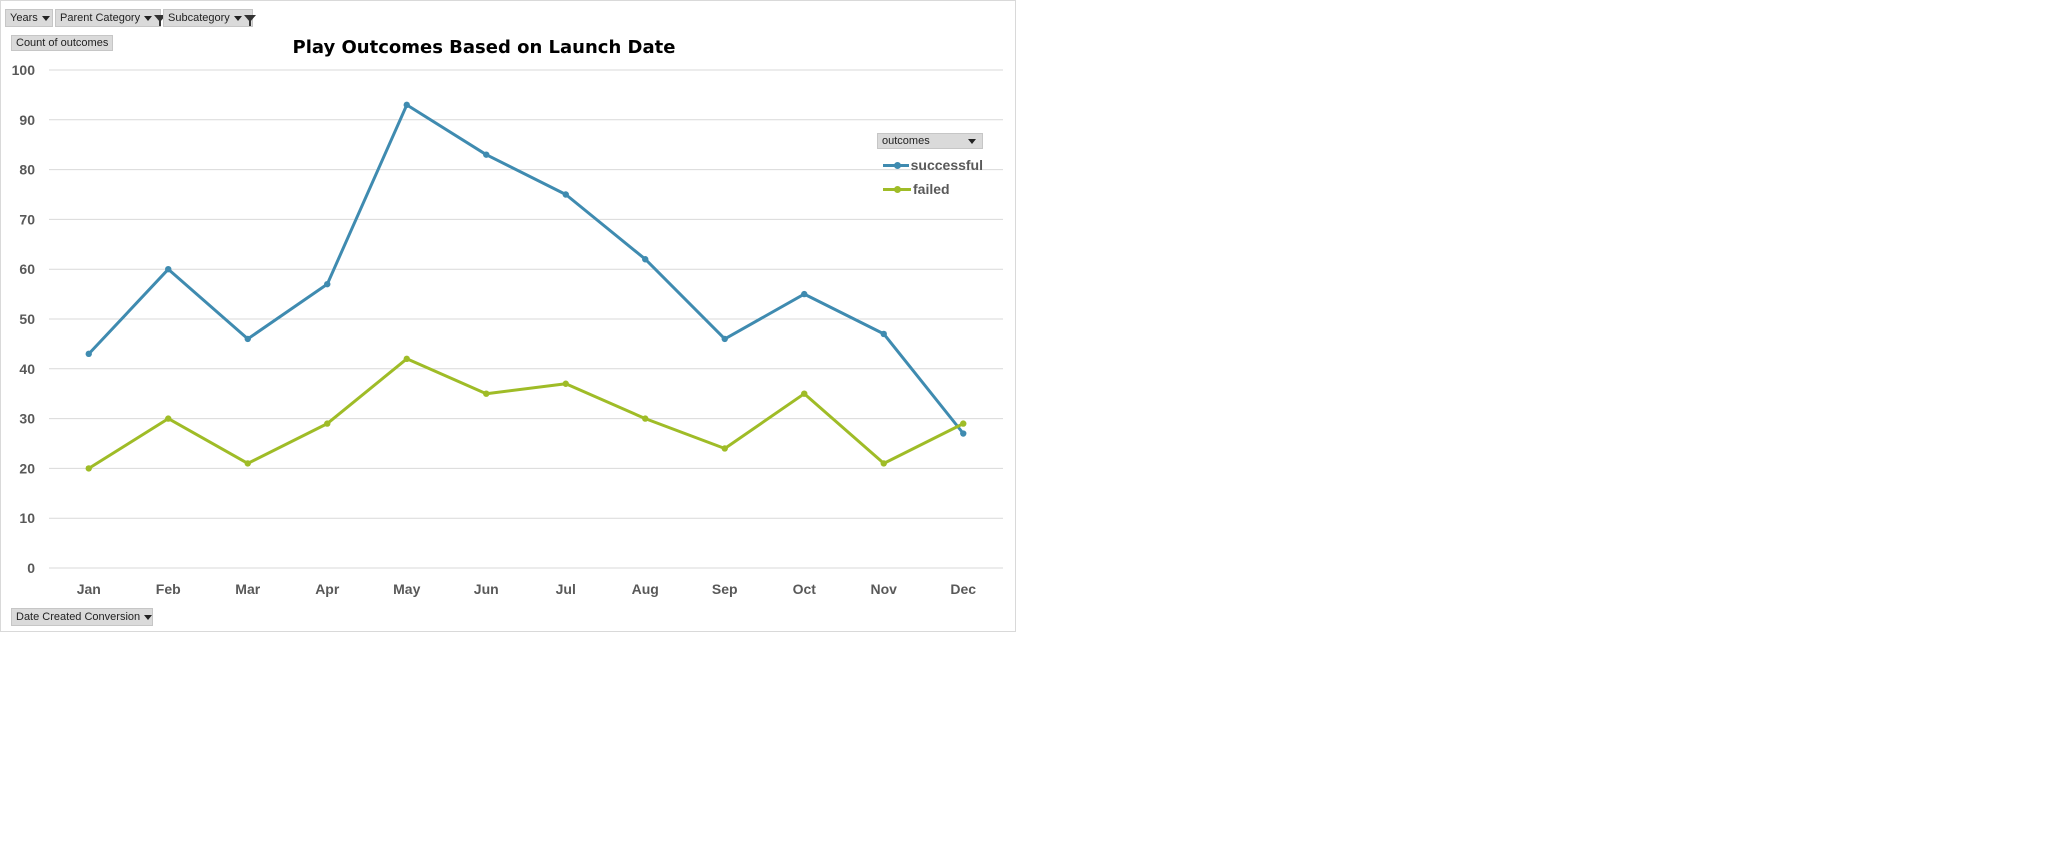 The image size is (2064, 864). Describe the element at coordinates (406, 589) in the screenshot. I see `x-tick-label: May` at that location.